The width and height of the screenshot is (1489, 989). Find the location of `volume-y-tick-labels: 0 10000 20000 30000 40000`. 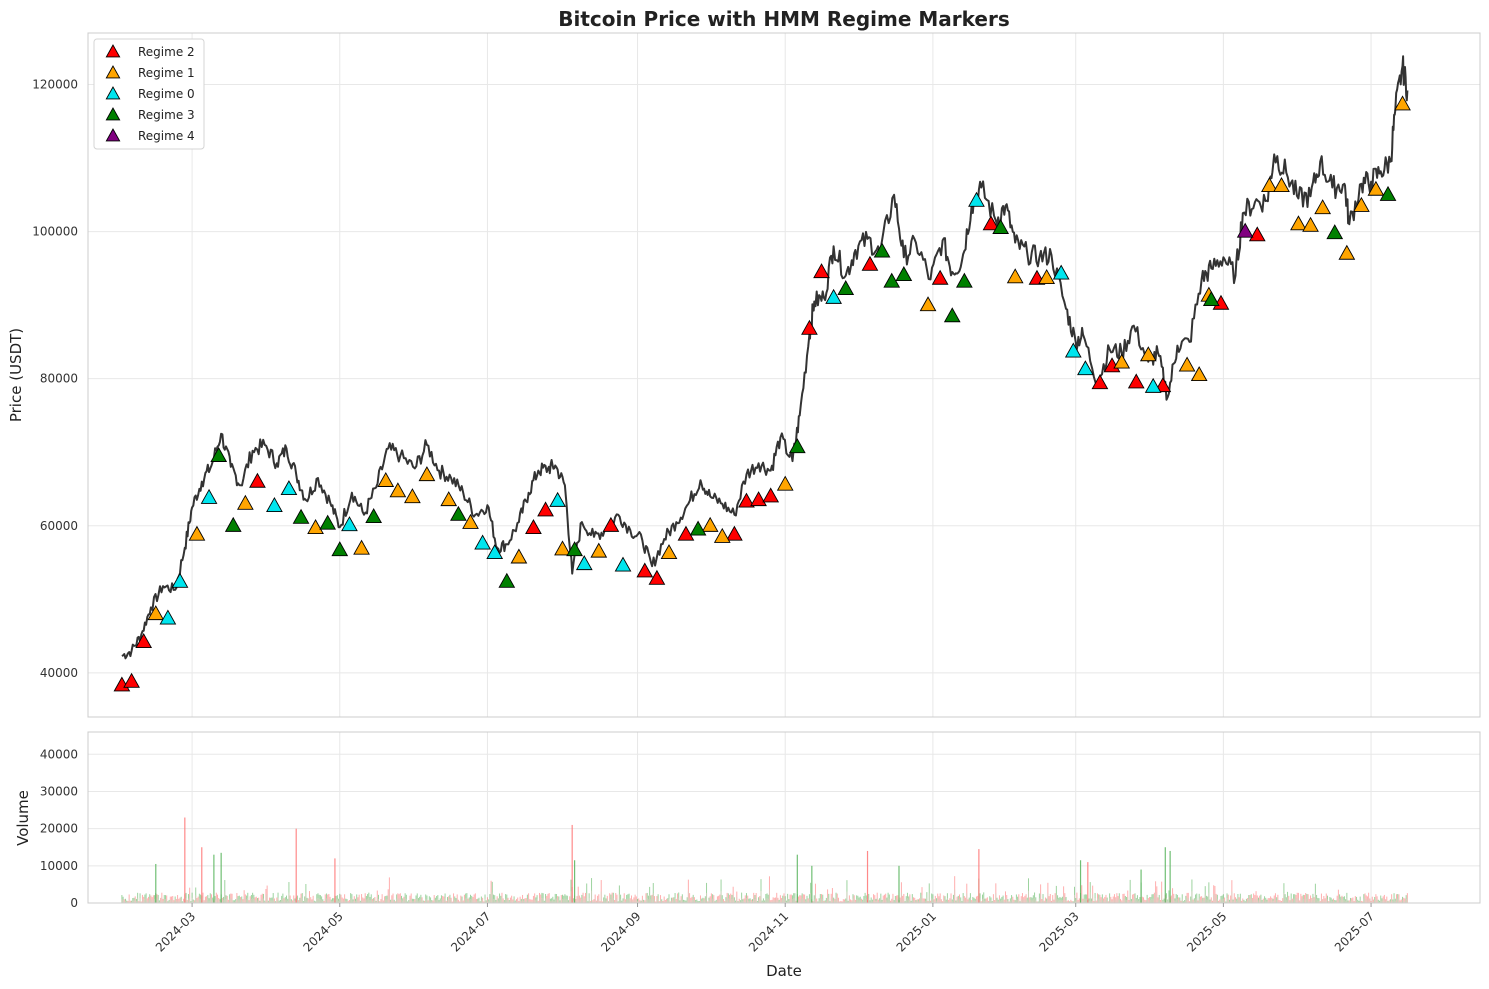

volume-y-tick-labels: 0 10000 20000 30000 40000 is located at coordinates (59, 828).